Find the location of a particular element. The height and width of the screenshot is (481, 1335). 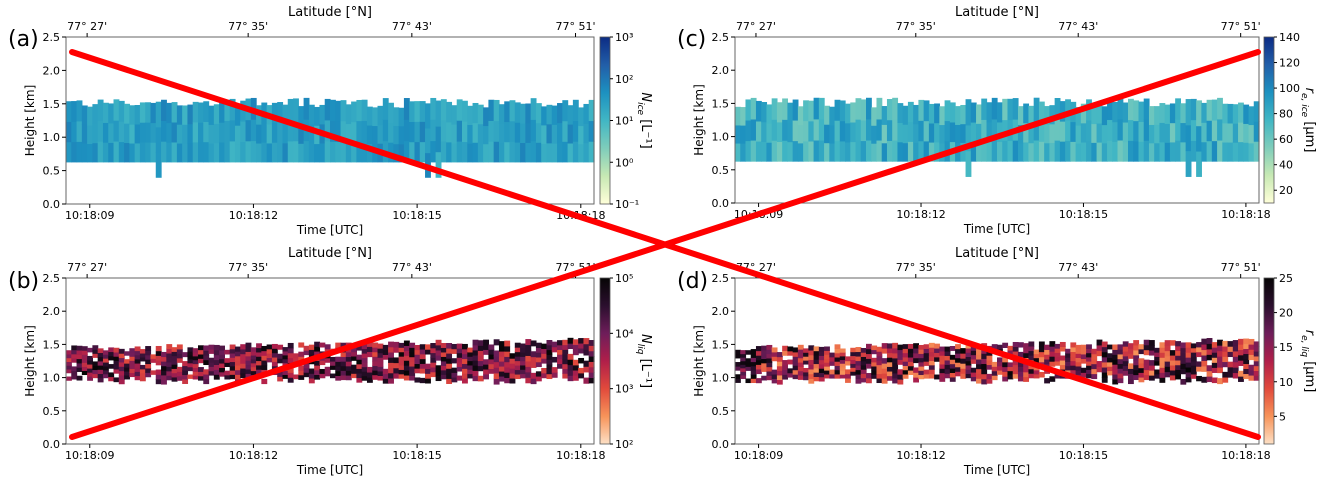

y-tick-label: 0.0 is located at coordinates (721, 203).